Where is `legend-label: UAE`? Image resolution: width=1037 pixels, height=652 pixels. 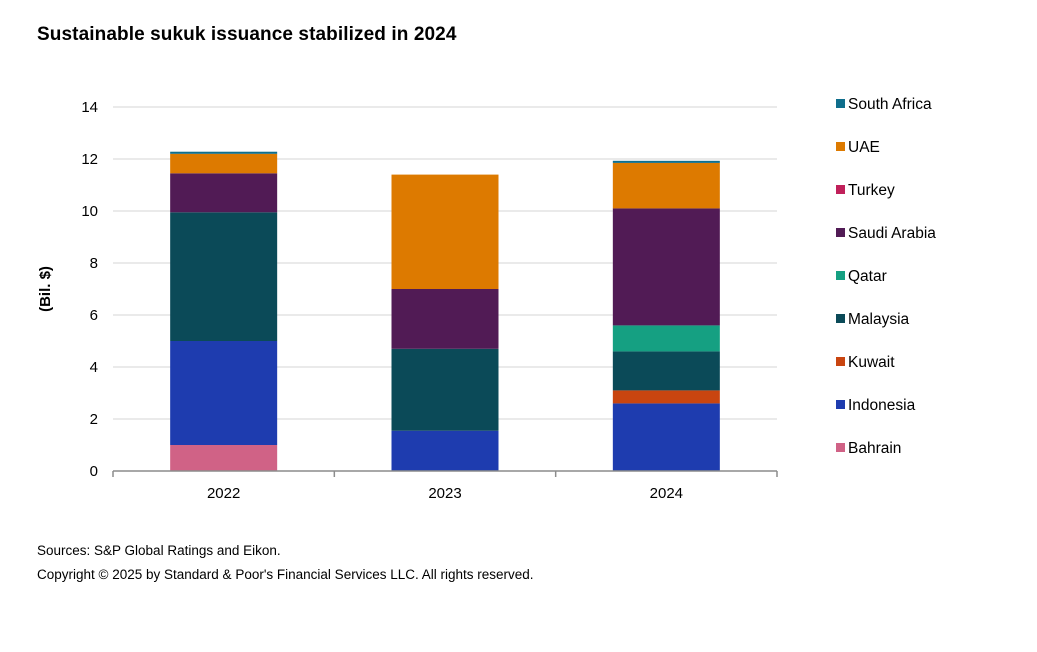 legend-label: UAE is located at coordinates (864, 147).